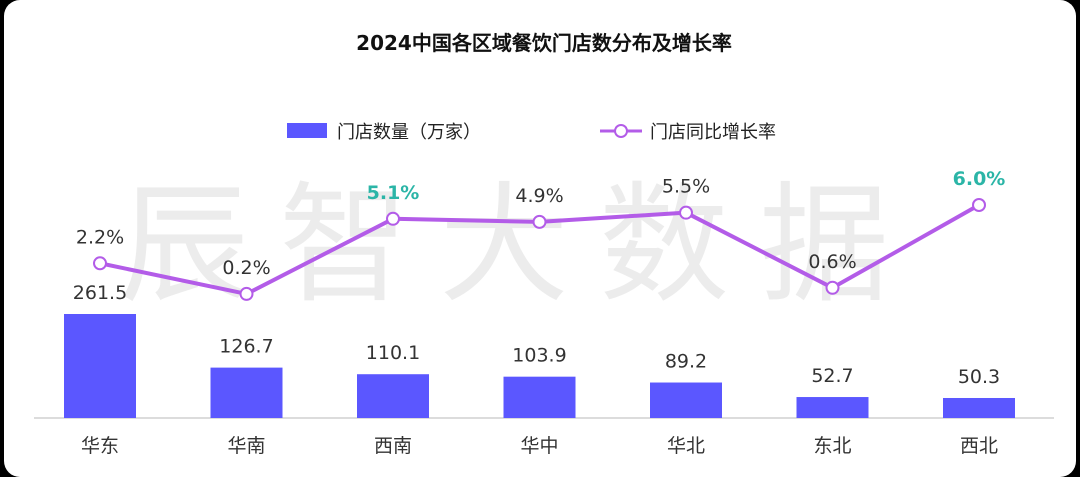  I want to click on rate-value-label: 6.0%, so click(979, 179).